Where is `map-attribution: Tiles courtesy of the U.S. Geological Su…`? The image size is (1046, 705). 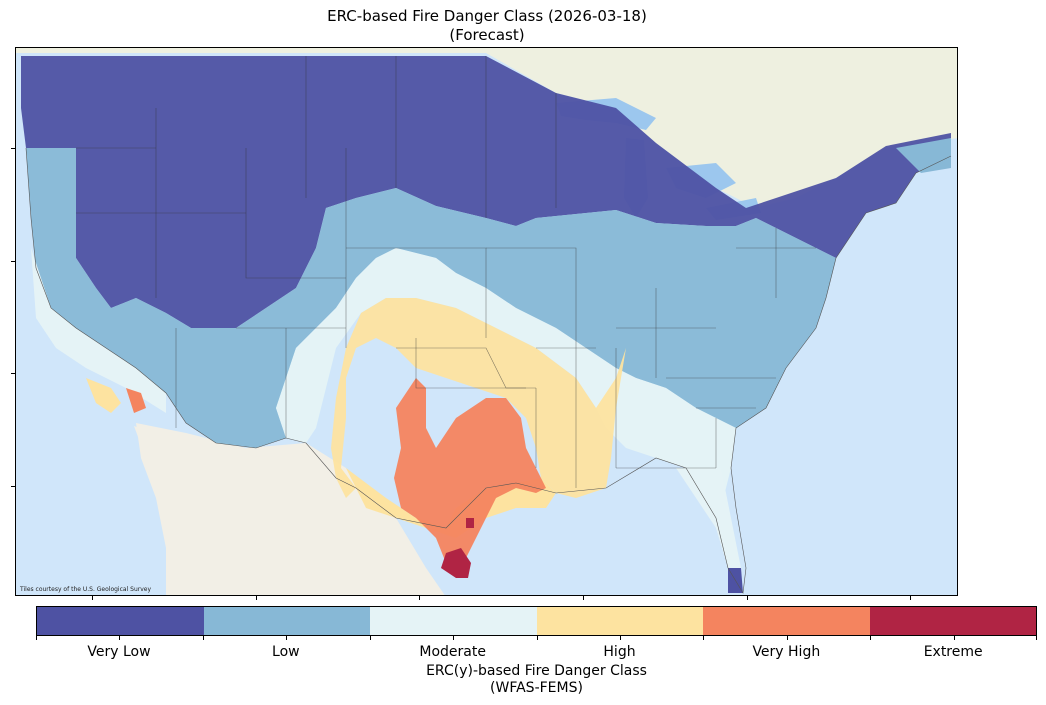
map-attribution: Tiles courtesy of the U.S. Geological Su… is located at coordinates (86, 589).